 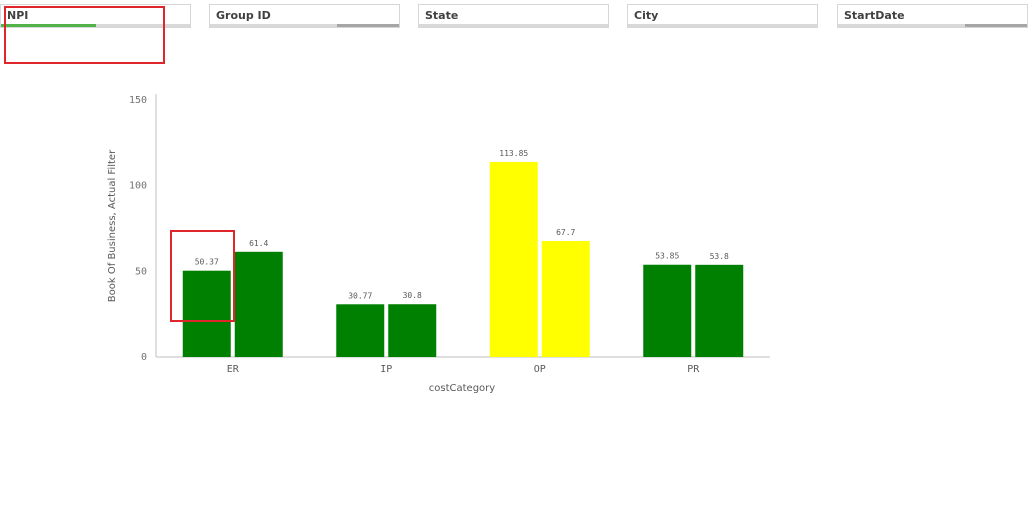 I want to click on filter-npi: NPI, so click(x=95, y=16).